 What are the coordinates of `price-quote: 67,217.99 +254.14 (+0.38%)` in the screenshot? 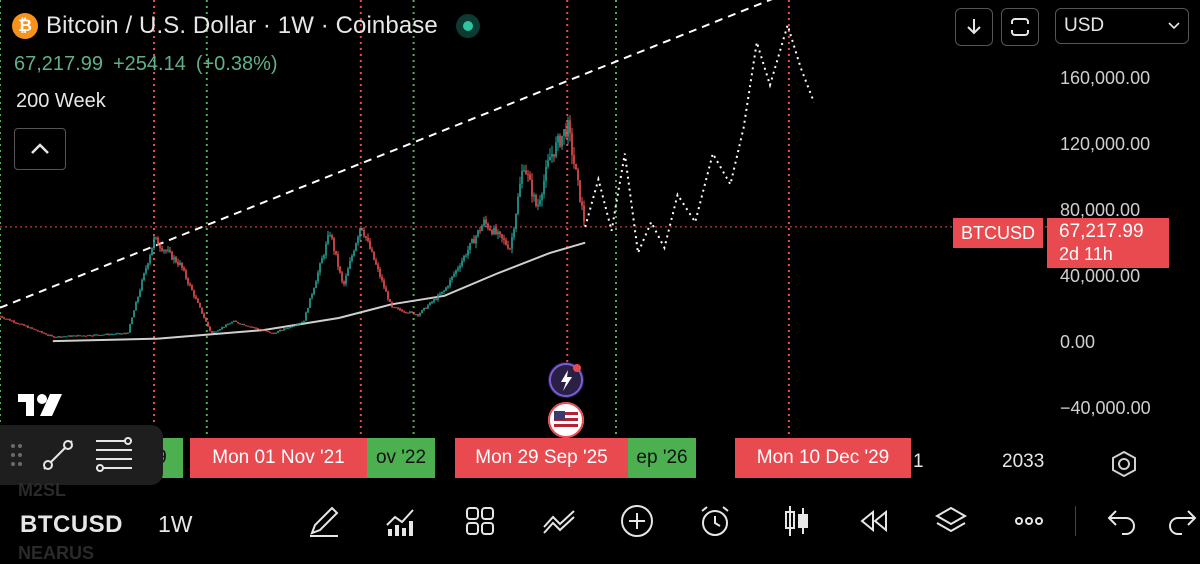 It's located at (146, 64).